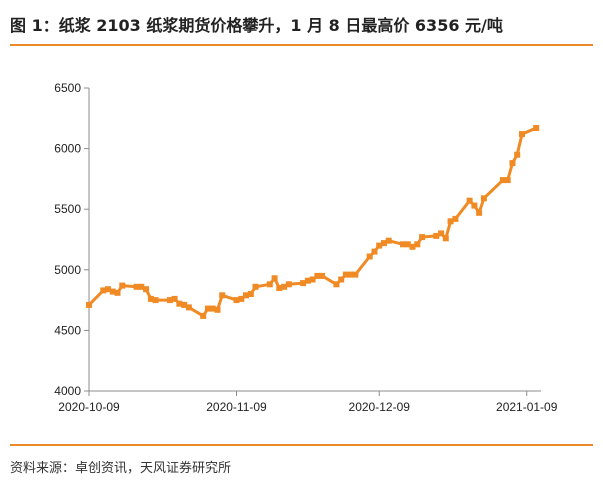 The width and height of the screenshot is (603, 487). What do you see at coordinates (67, 209) in the screenshot?
I see `y-tick-label: 5500` at bounding box center [67, 209].